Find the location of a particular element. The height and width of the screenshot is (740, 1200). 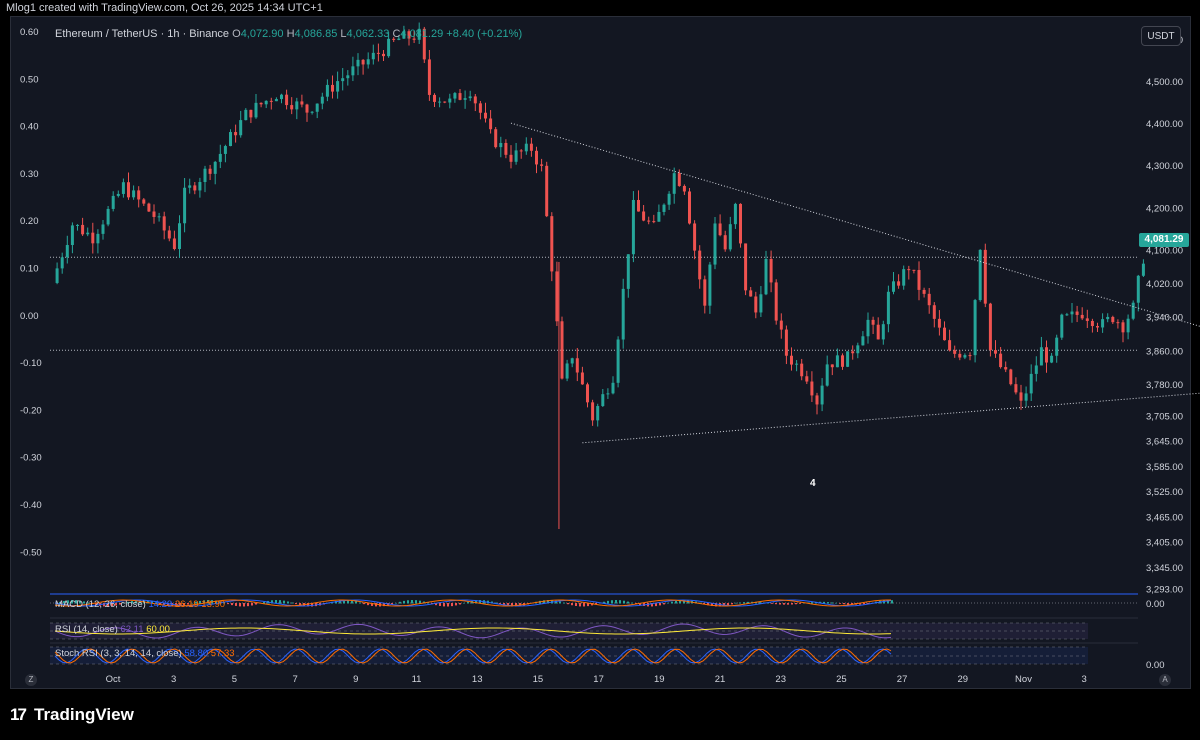

tradingview-logo: 17 TradingView is located at coordinates (72, 715).